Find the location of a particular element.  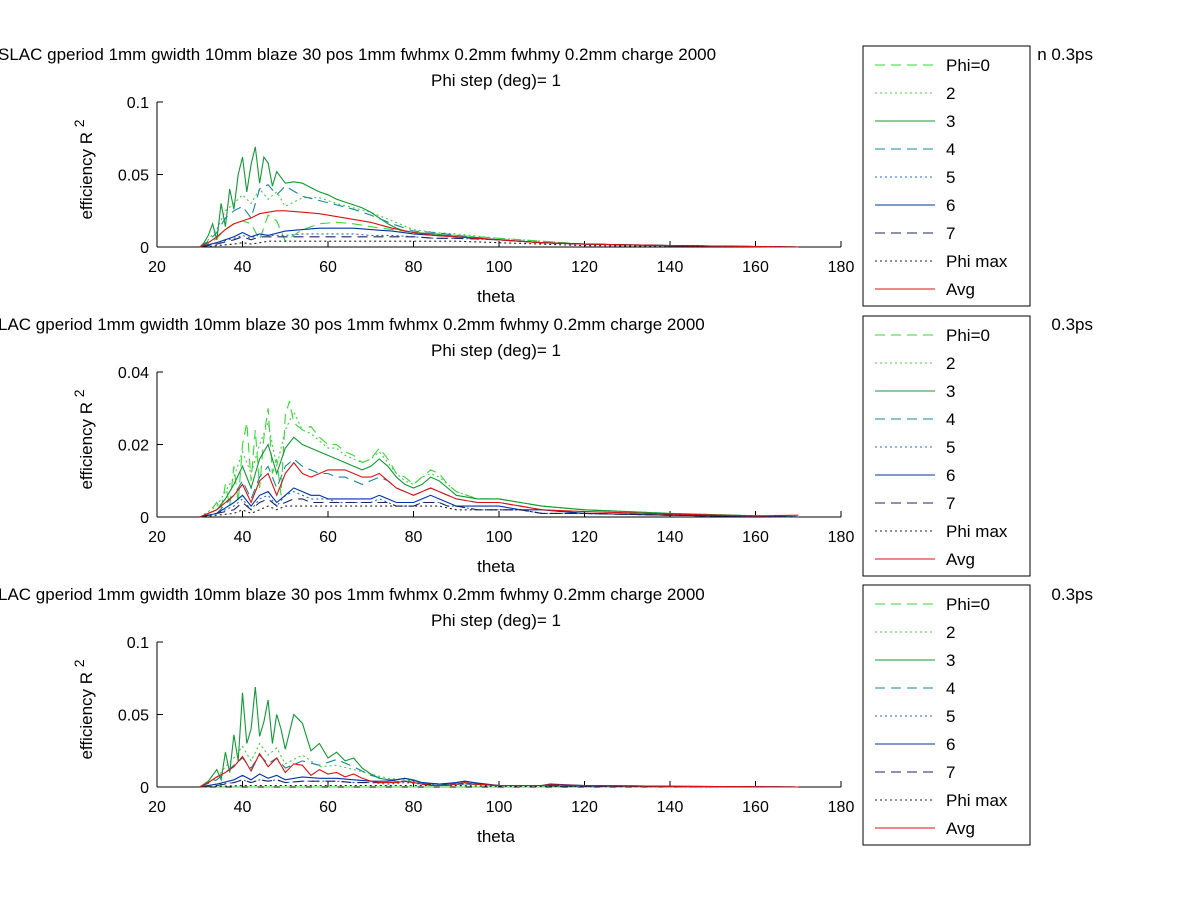

chart-title-tail: n 0.3ps is located at coordinates (1065, 54).